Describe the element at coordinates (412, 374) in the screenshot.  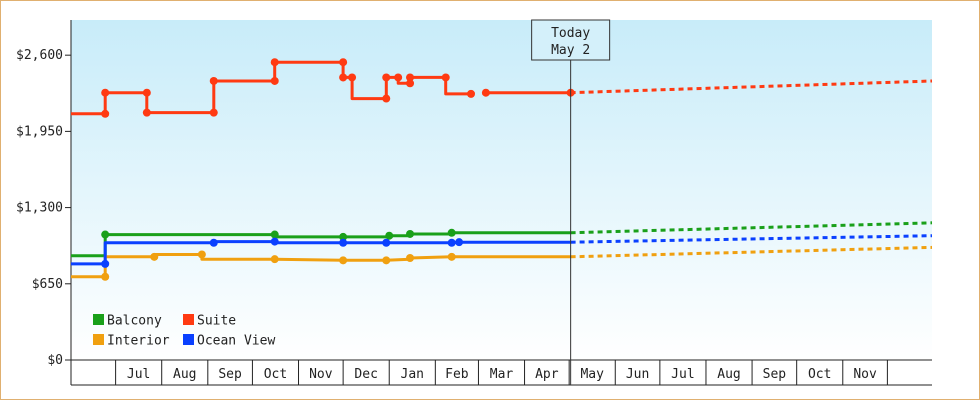
I see `x-tick-label: Jan` at that location.